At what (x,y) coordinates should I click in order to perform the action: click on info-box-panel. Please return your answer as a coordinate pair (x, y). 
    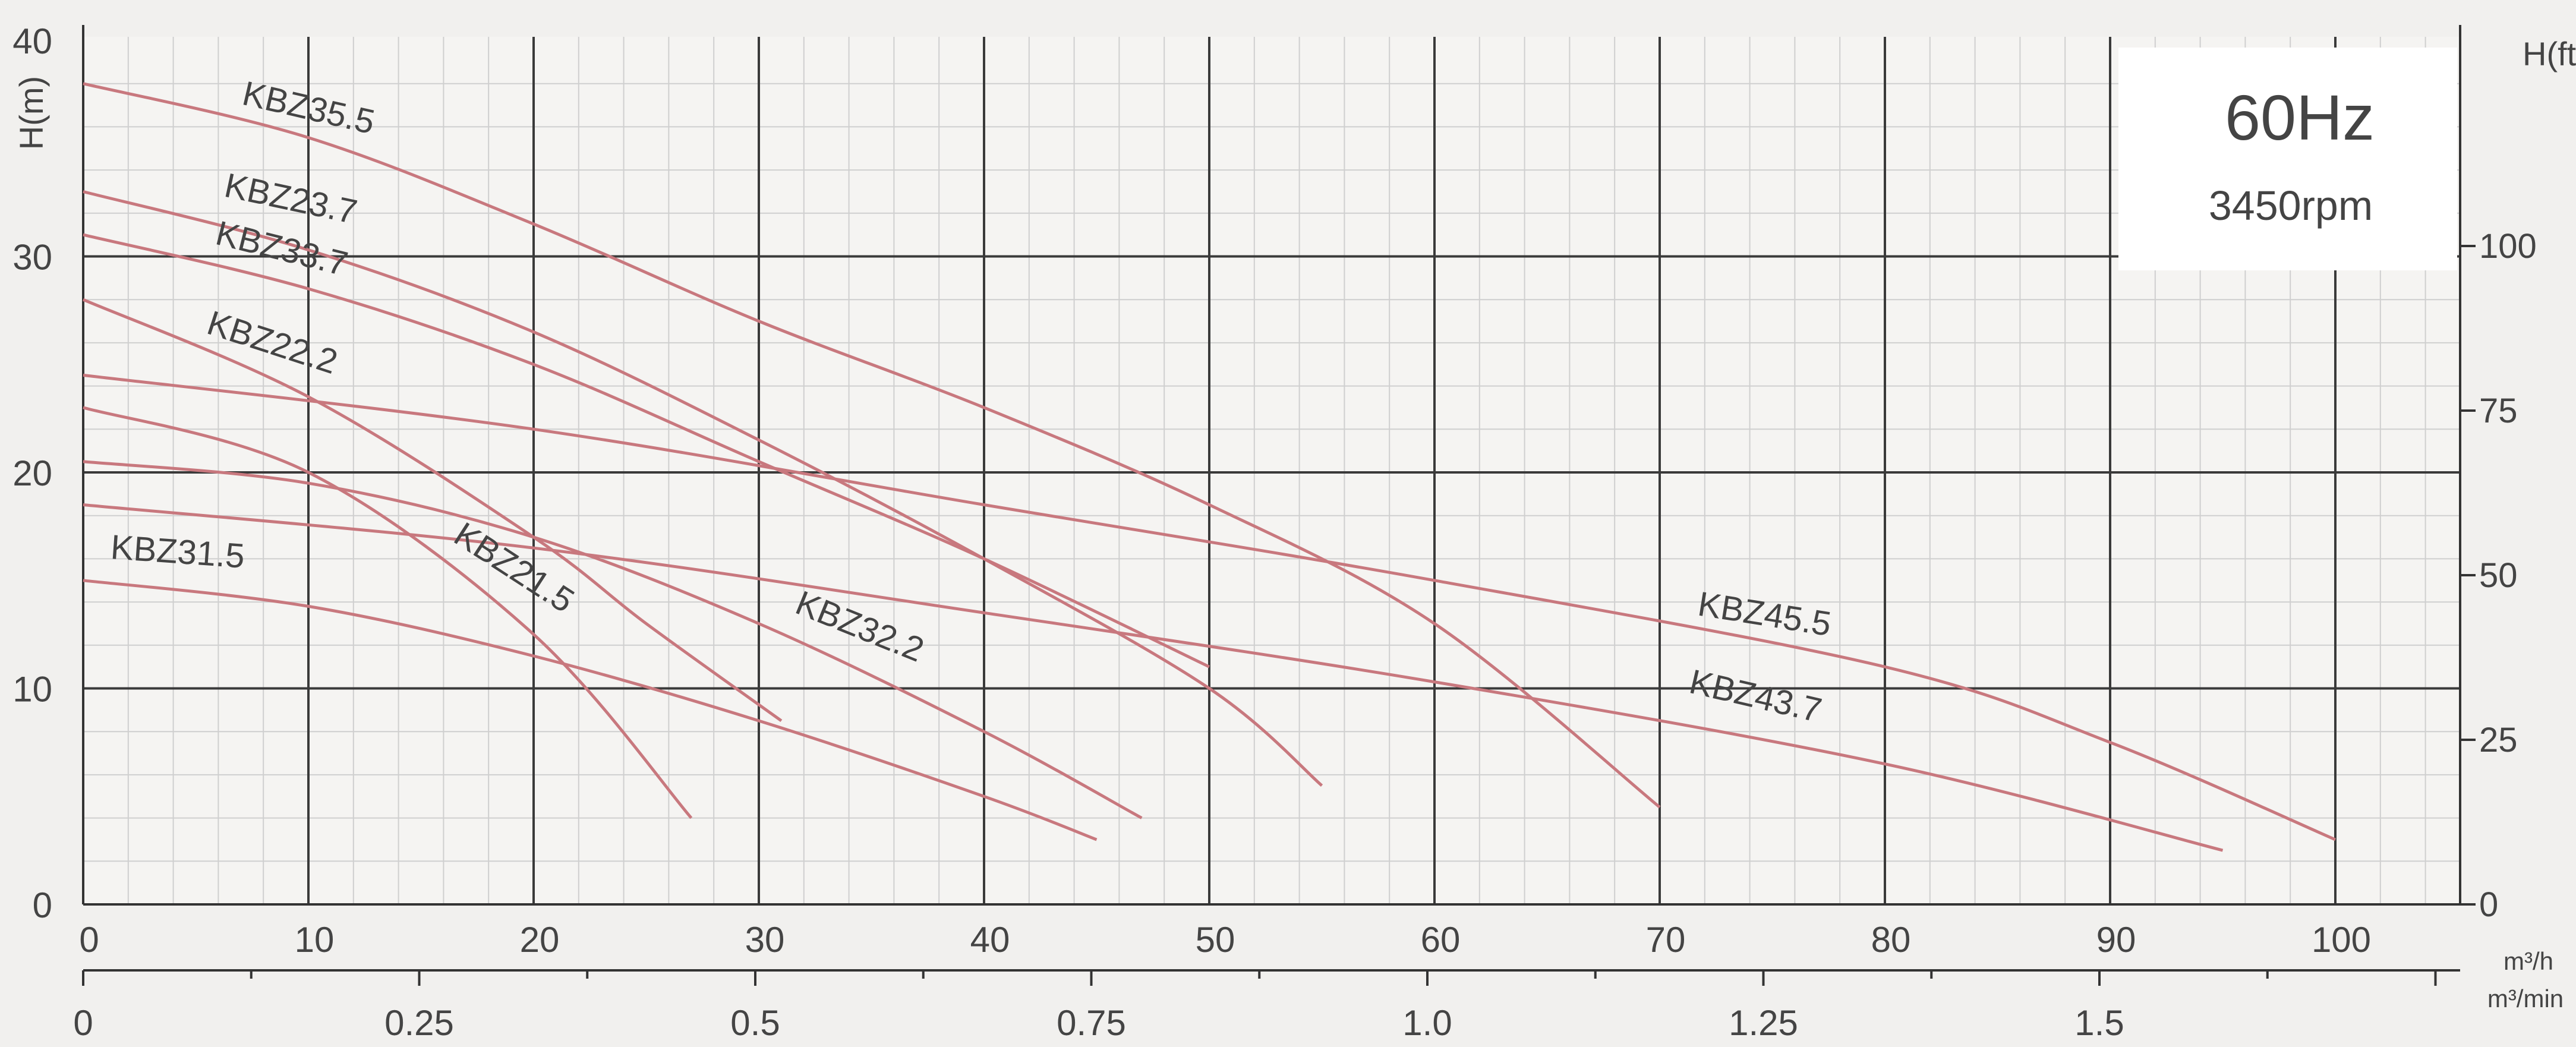
    Looking at the image, I should click on (2287, 159).